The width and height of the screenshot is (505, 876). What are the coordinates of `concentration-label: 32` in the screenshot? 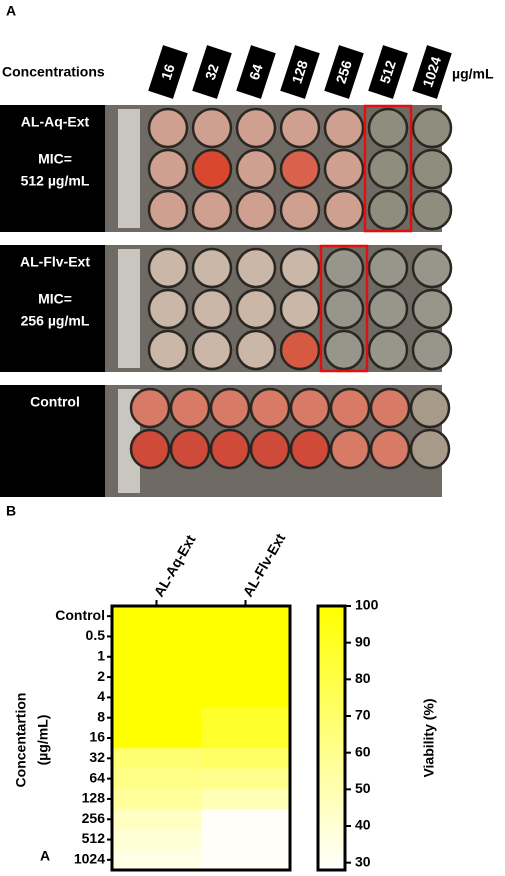 It's located at (212, 72).